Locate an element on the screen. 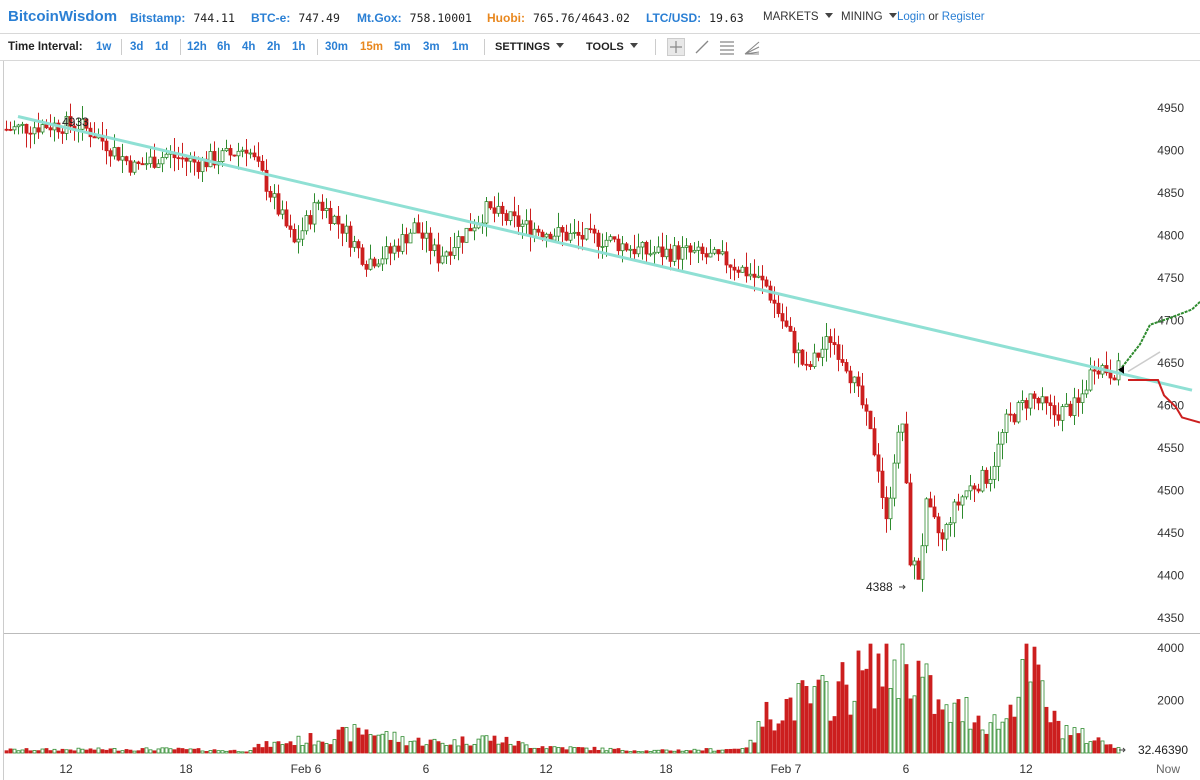 The height and width of the screenshot is (780, 1200). price-axis-label: 4550 is located at coordinates (1170, 448).